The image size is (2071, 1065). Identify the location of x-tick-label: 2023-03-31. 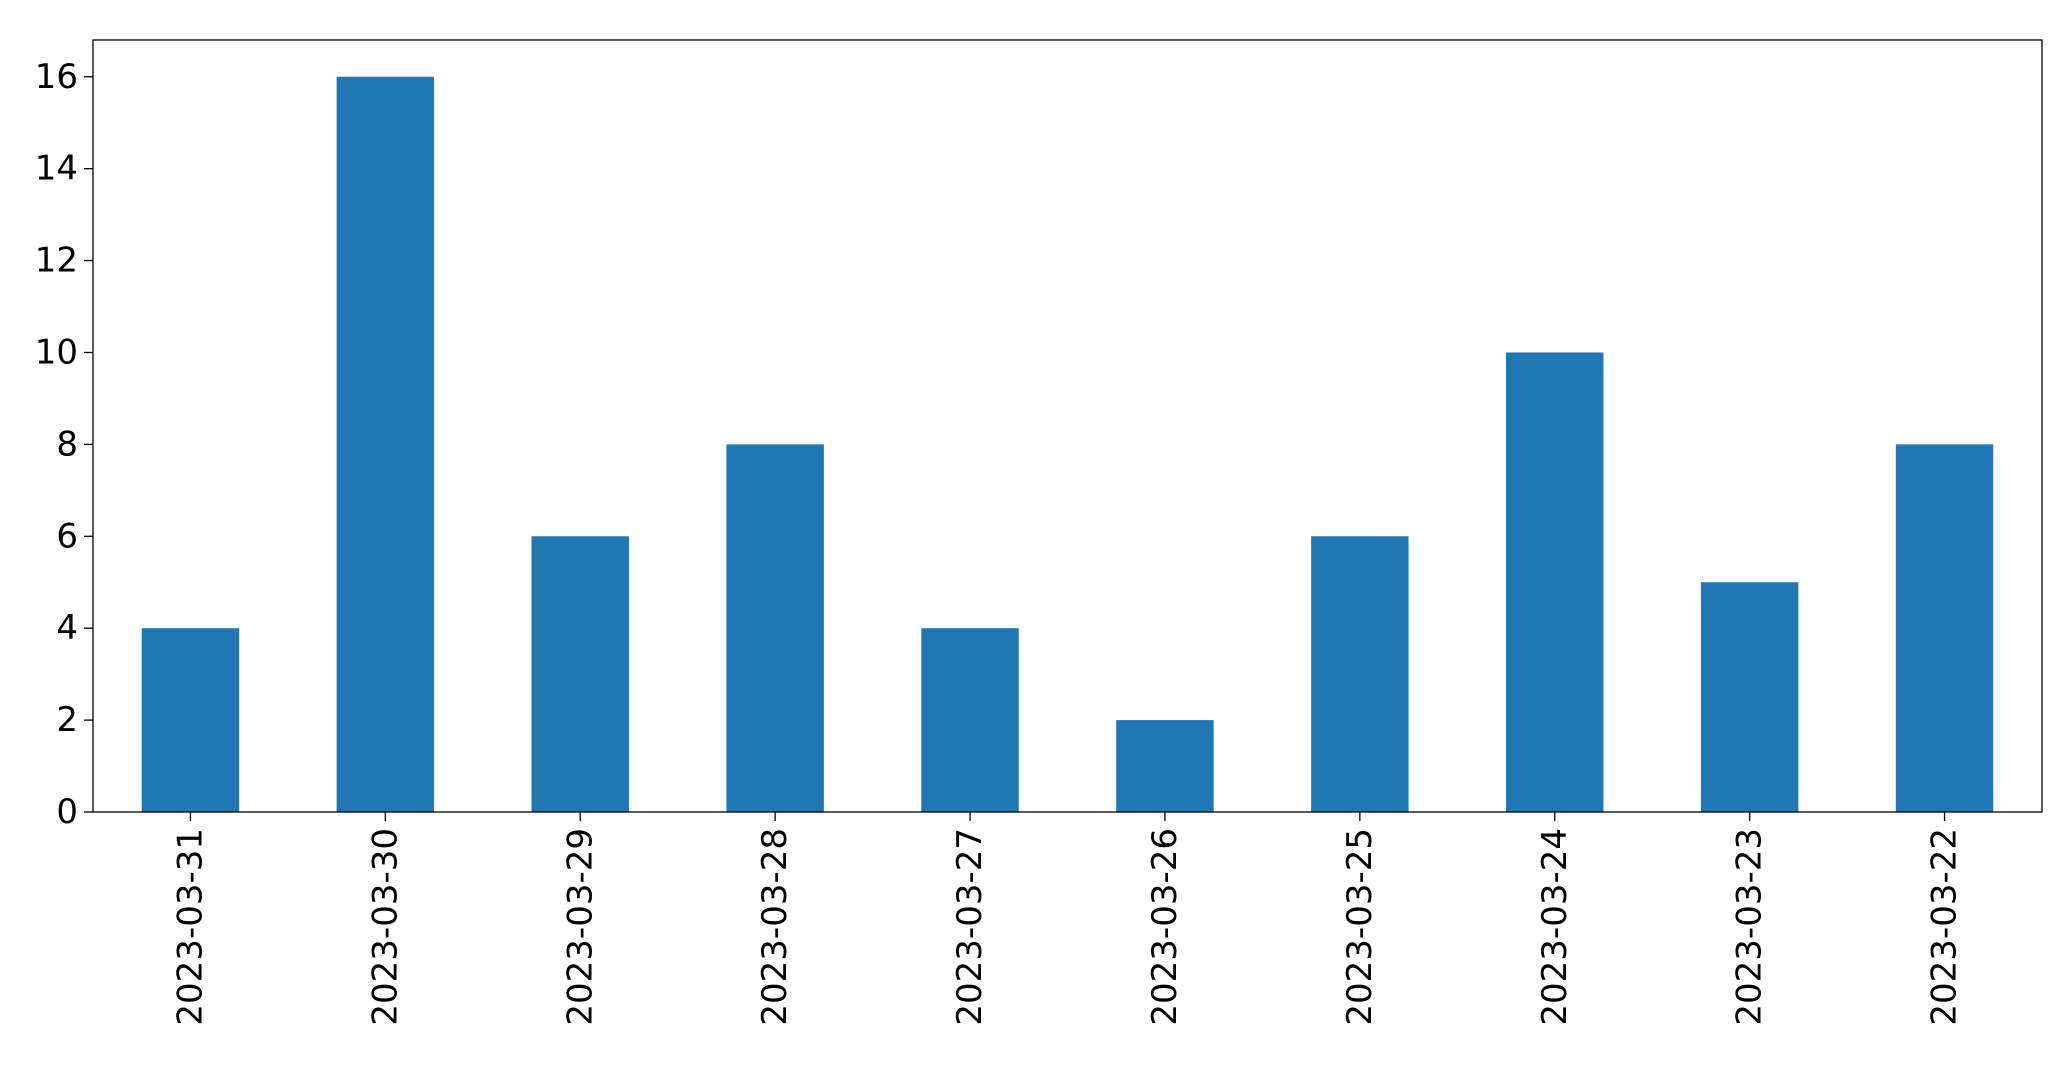
(190, 927).